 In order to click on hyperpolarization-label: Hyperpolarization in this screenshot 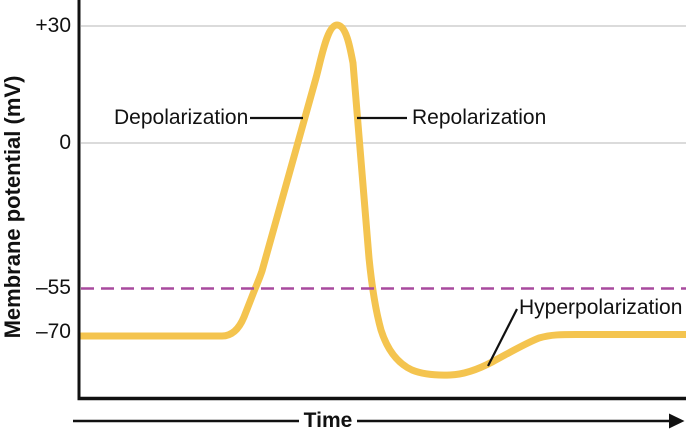, I will do `click(601, 307)`.